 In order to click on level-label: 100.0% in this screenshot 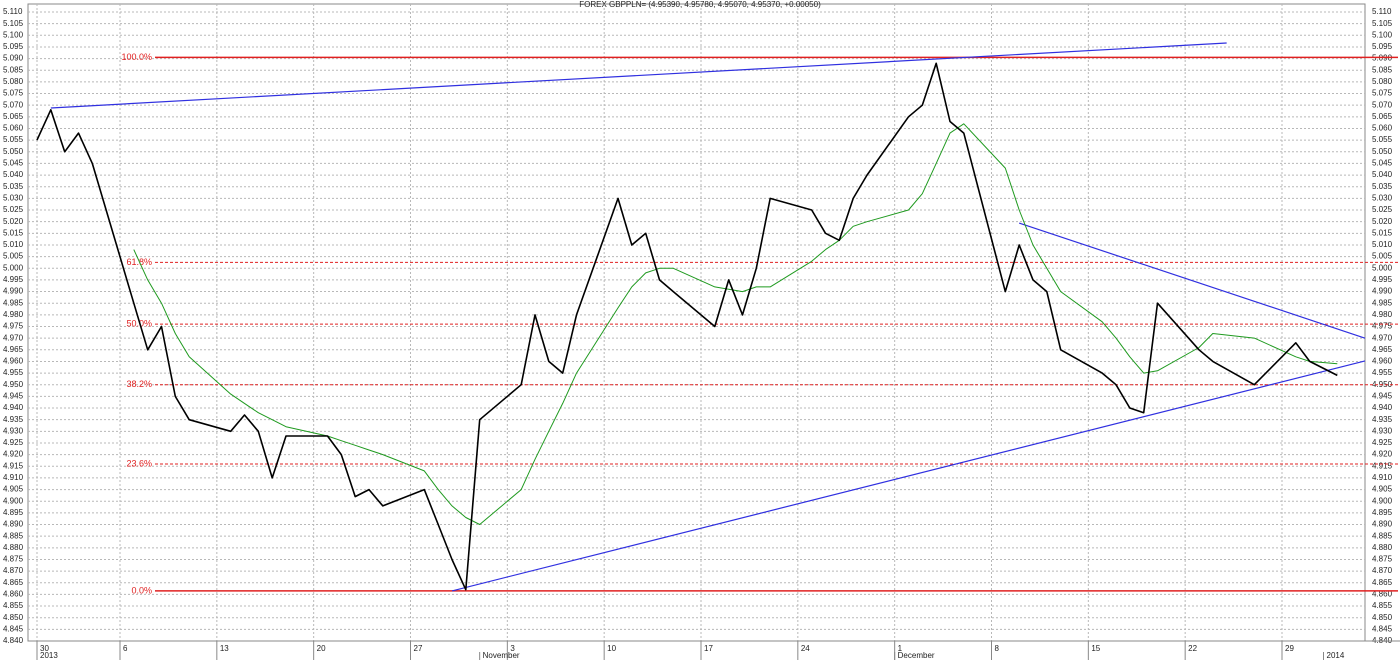, I will do `click(136, 57)`.